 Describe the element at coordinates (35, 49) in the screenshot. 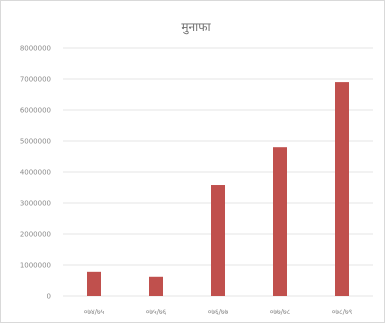

I see `y-tick-label: 8000000` at that location.